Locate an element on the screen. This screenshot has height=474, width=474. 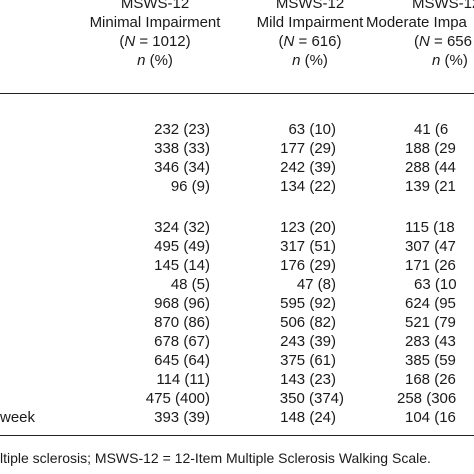
bottom-rule is located at coordinates (237, 435).